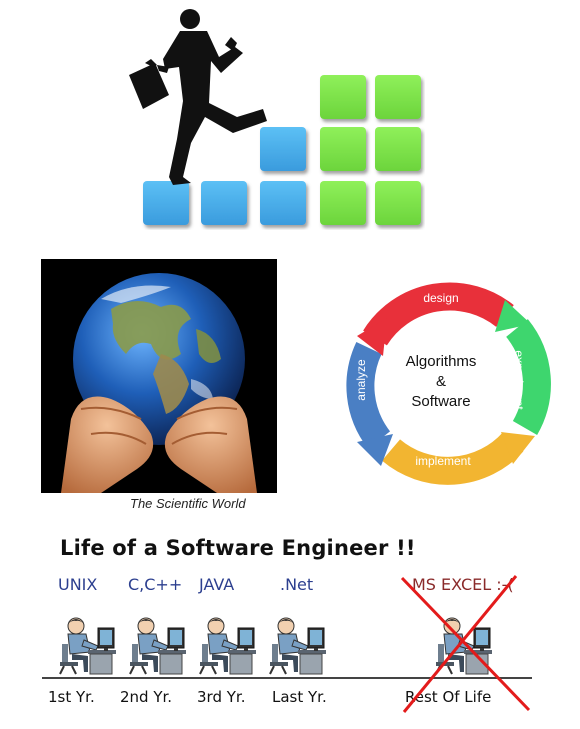 The width and height of the screenshot is (580, 729). What do you see at coordinates (71, 697) in the screenshot?
I see `year-label-1st: 1st Yr.` at bounding box center [71, 697].